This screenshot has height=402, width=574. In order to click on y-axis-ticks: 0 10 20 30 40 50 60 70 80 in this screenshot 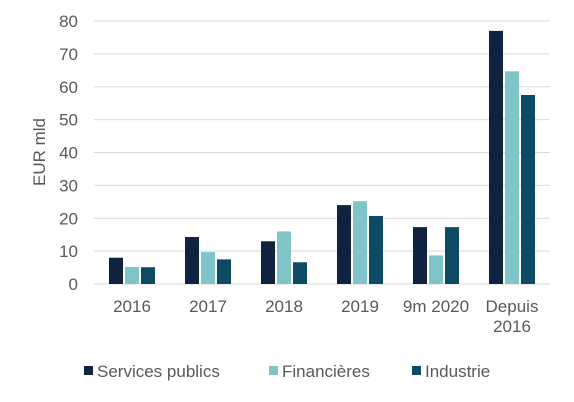, I will do `click(68, 153)`.